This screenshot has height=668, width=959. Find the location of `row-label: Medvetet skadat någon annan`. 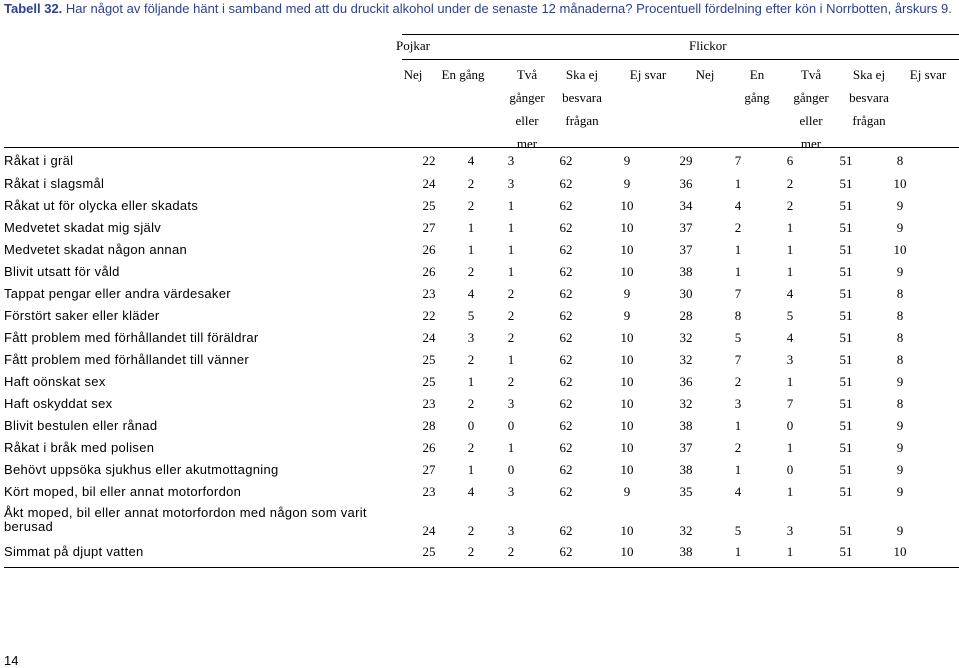

row-label: Medvetet skadat någon annan is located at coordinates (96, 249).